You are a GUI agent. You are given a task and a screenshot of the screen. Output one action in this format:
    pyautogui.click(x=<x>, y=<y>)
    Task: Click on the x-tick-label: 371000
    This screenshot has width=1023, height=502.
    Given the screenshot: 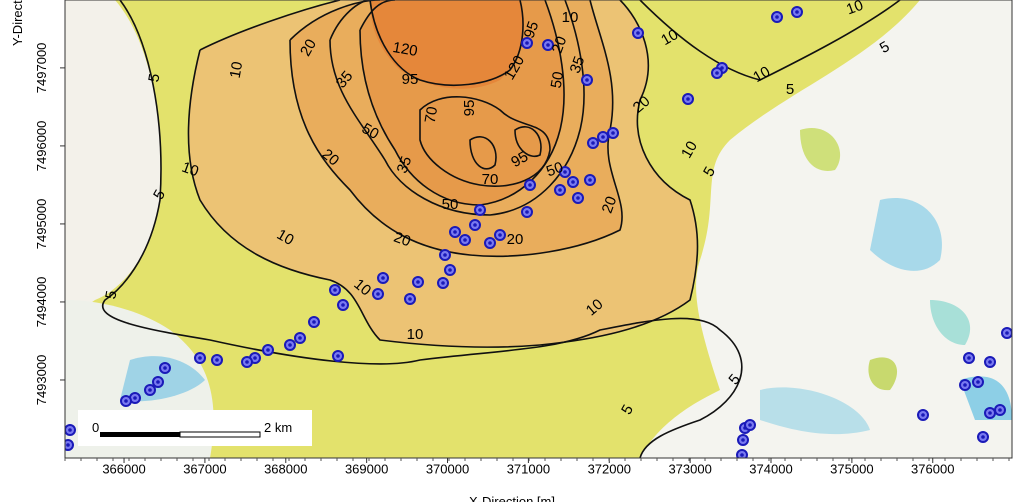 What is the action you would take?
    pyautogui.click(x=528, y=468)
    